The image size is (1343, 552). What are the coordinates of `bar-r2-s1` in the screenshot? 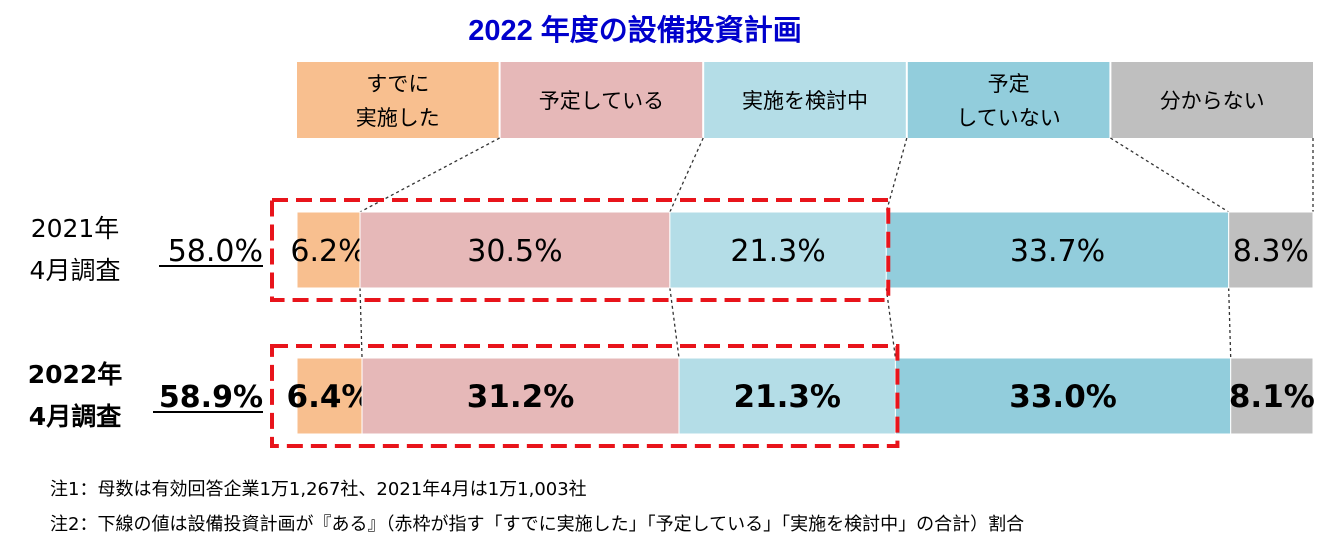 It's located at (329, 396).